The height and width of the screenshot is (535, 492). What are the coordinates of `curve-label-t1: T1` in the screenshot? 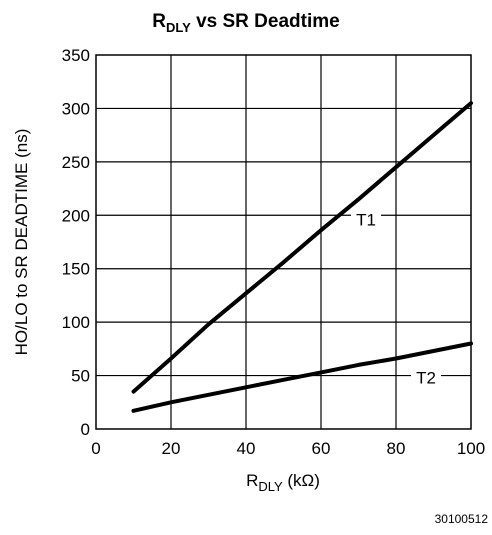 It's located at (366, 220).